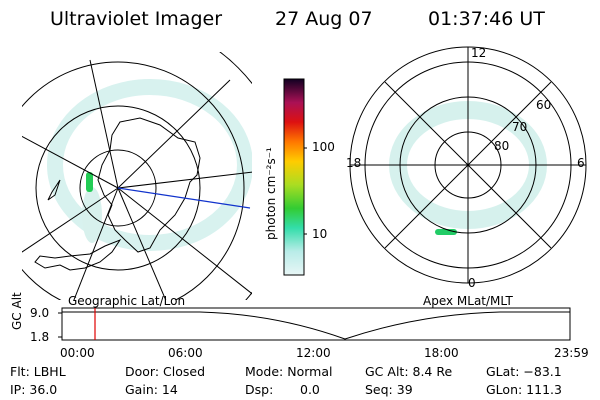  I want to click on status-flt: Flt: LBHL, so click(38, 371).